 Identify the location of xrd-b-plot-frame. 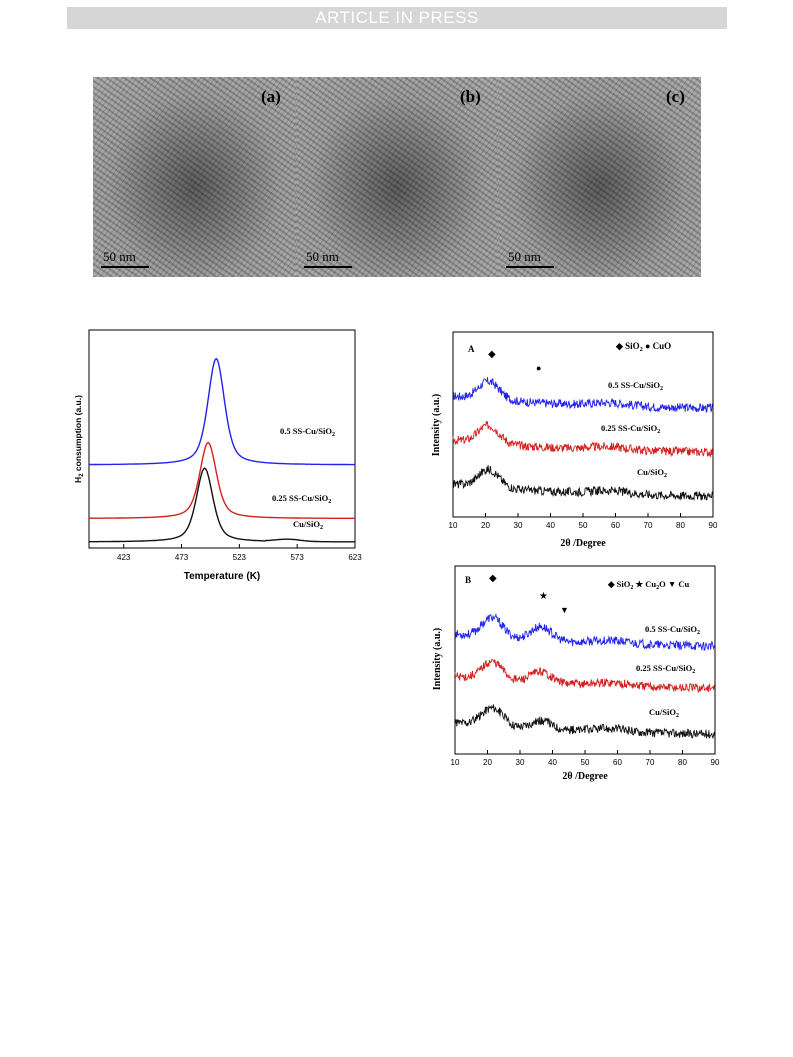
(585, 660).